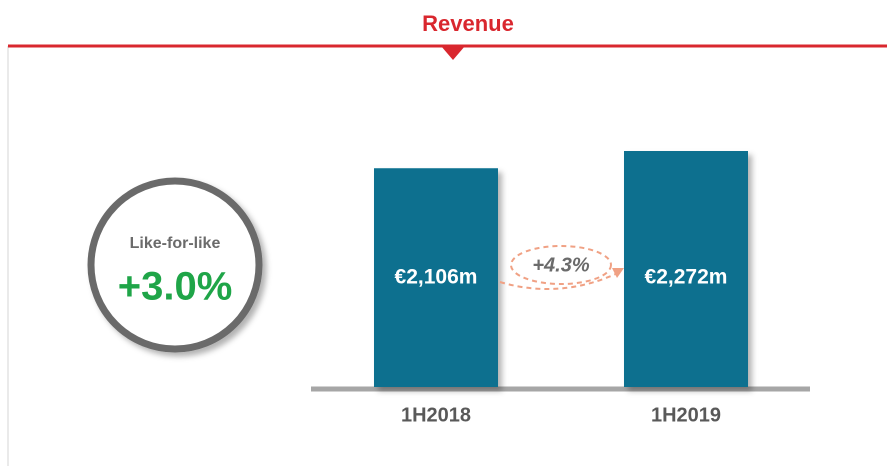  I want to click on title-pointer, so click(453, 53).